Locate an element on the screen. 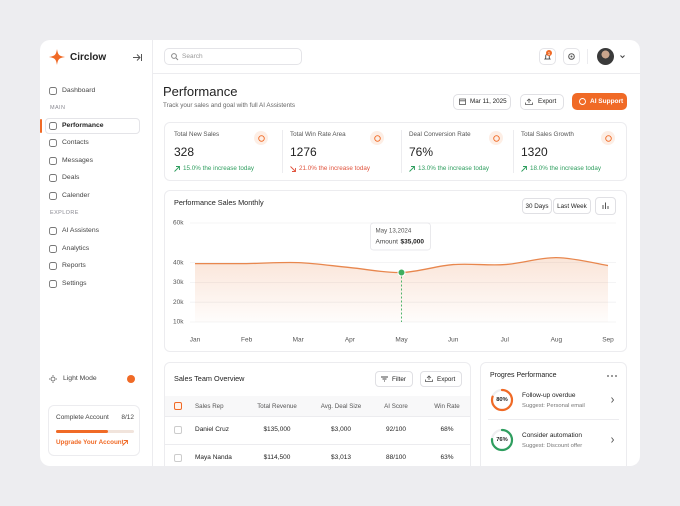 The image size is (680, 506). table-cell: 88/100 is located at coordinates (396, 458).